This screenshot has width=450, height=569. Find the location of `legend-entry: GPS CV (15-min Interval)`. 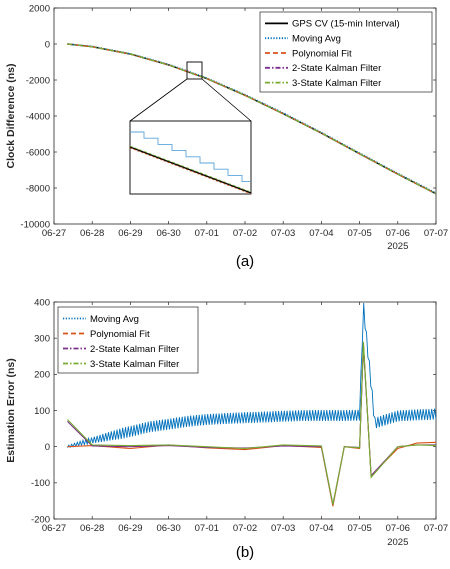

legend-entry: GPS CV (15-min Interval) is located at coordinates (346, 24).